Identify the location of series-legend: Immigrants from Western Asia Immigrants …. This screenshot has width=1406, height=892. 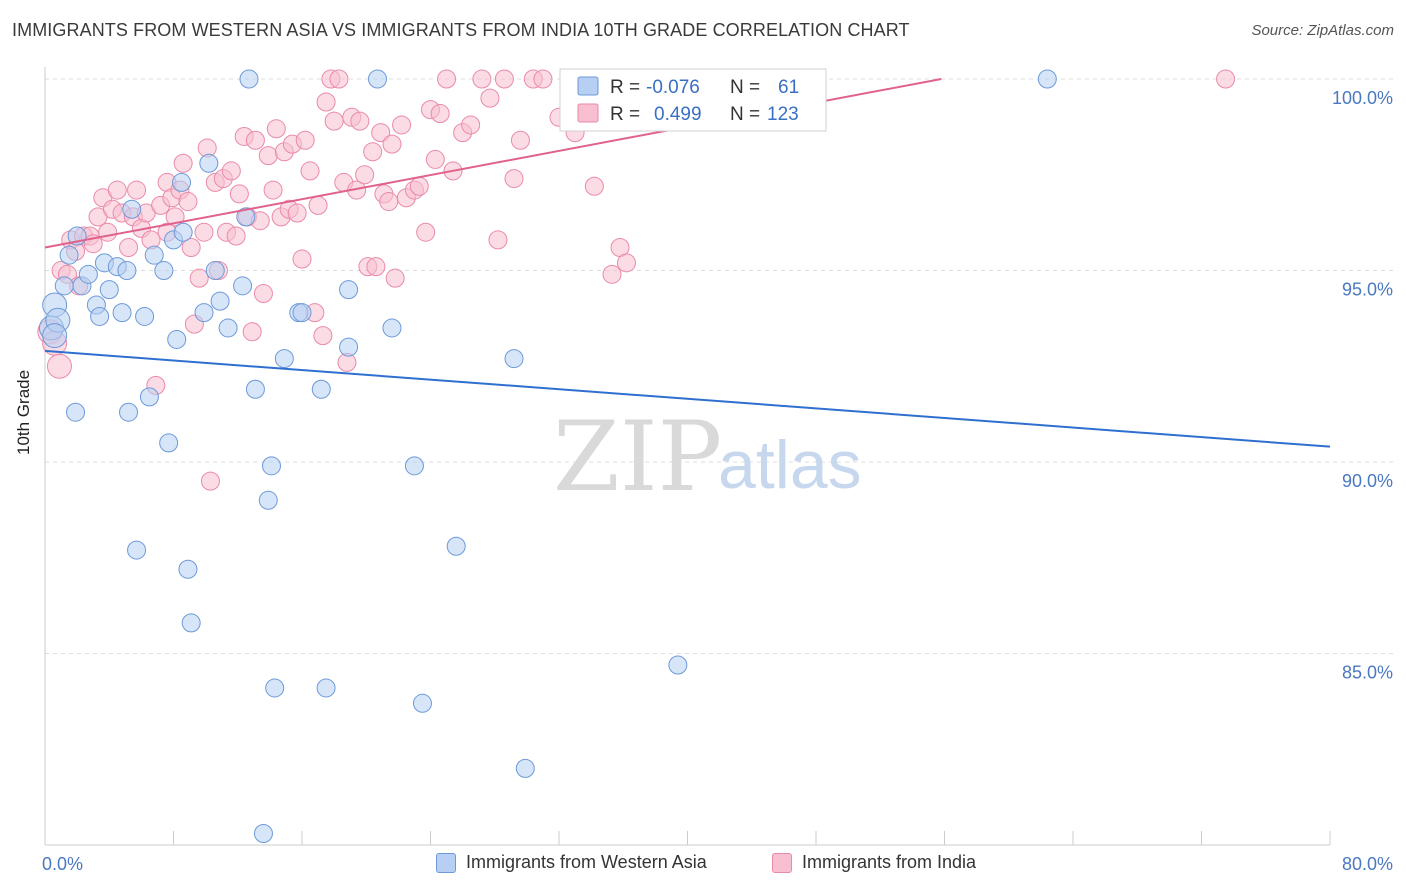
(703, 865).